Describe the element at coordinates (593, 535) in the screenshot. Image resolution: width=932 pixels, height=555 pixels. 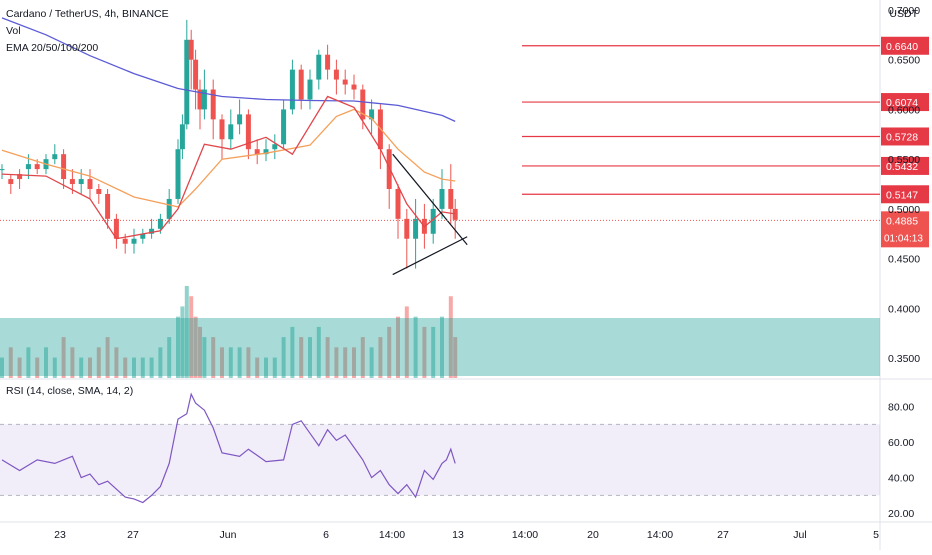
I see `time-tick-label: 20` at that location.